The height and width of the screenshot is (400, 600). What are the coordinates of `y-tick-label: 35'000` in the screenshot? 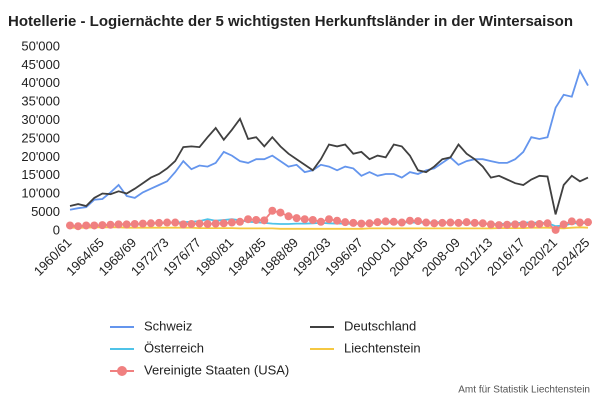 It's located at (40, 101).